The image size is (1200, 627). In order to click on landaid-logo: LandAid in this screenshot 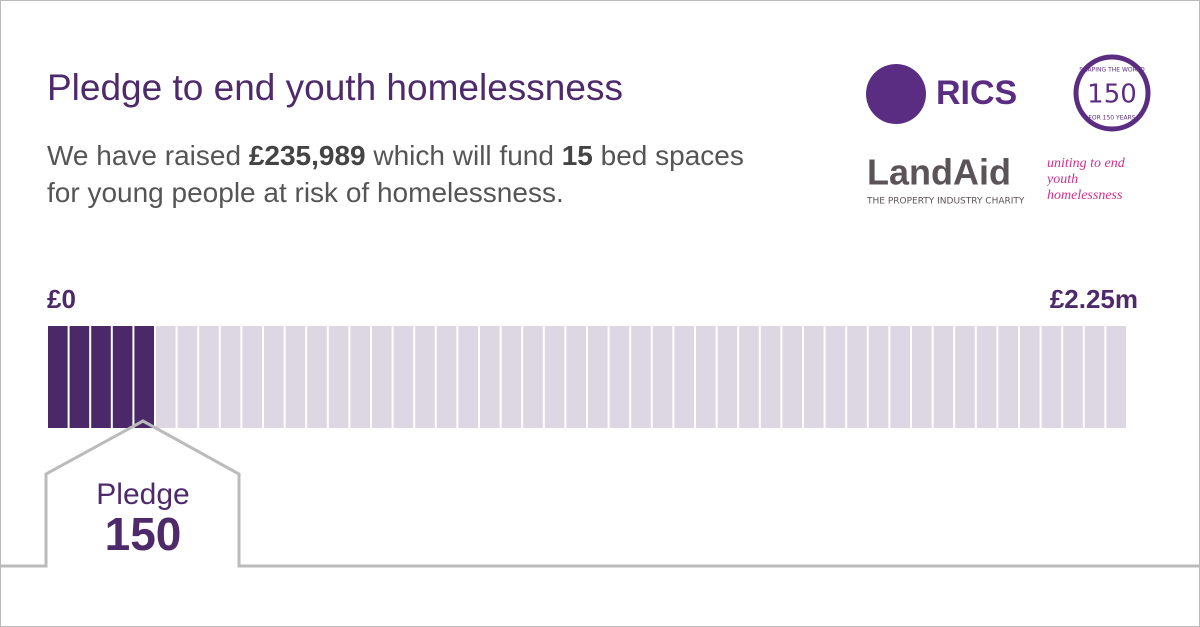, I will do `click(939, 172)`.